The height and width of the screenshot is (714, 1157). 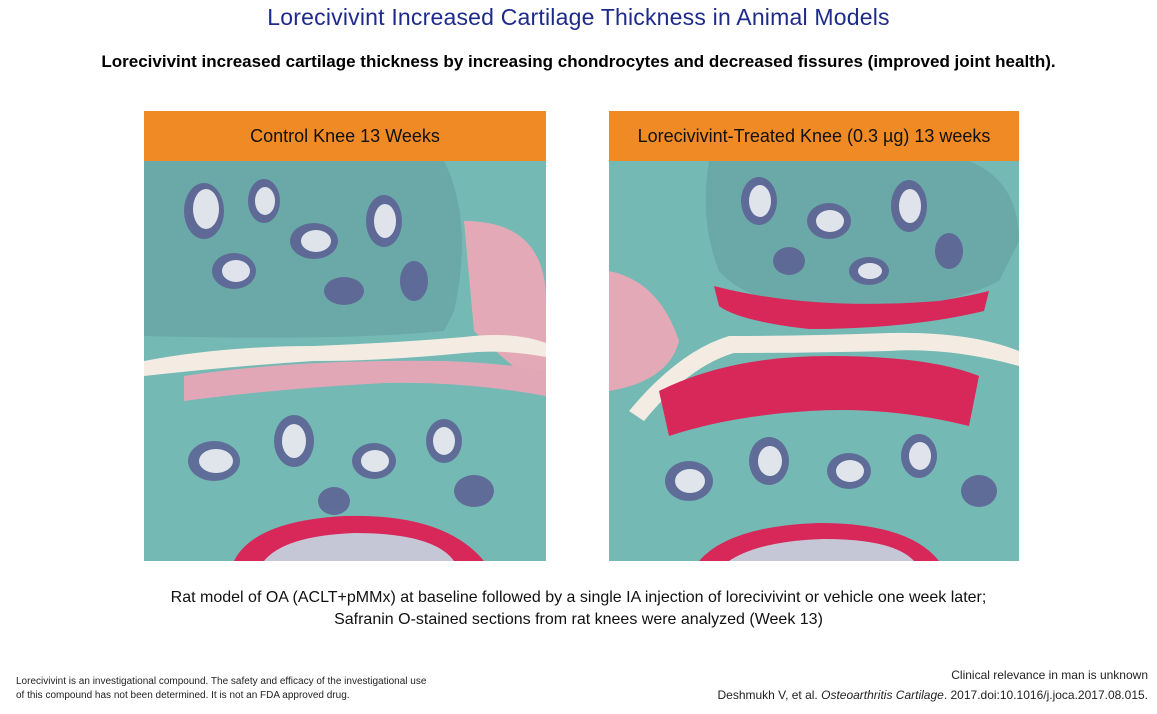 What do you see at coordinates (767, 695) in the screenshot?
I see `reference-authors: Deshmukh V, et al.` at bounding box center [767, 695].